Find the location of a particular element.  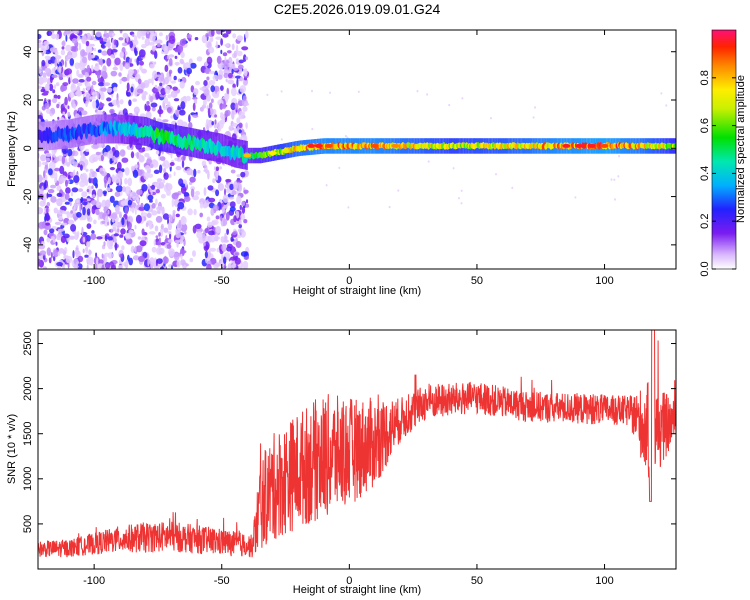

x-tick-label: 50 is located at coordinates (477, 281).